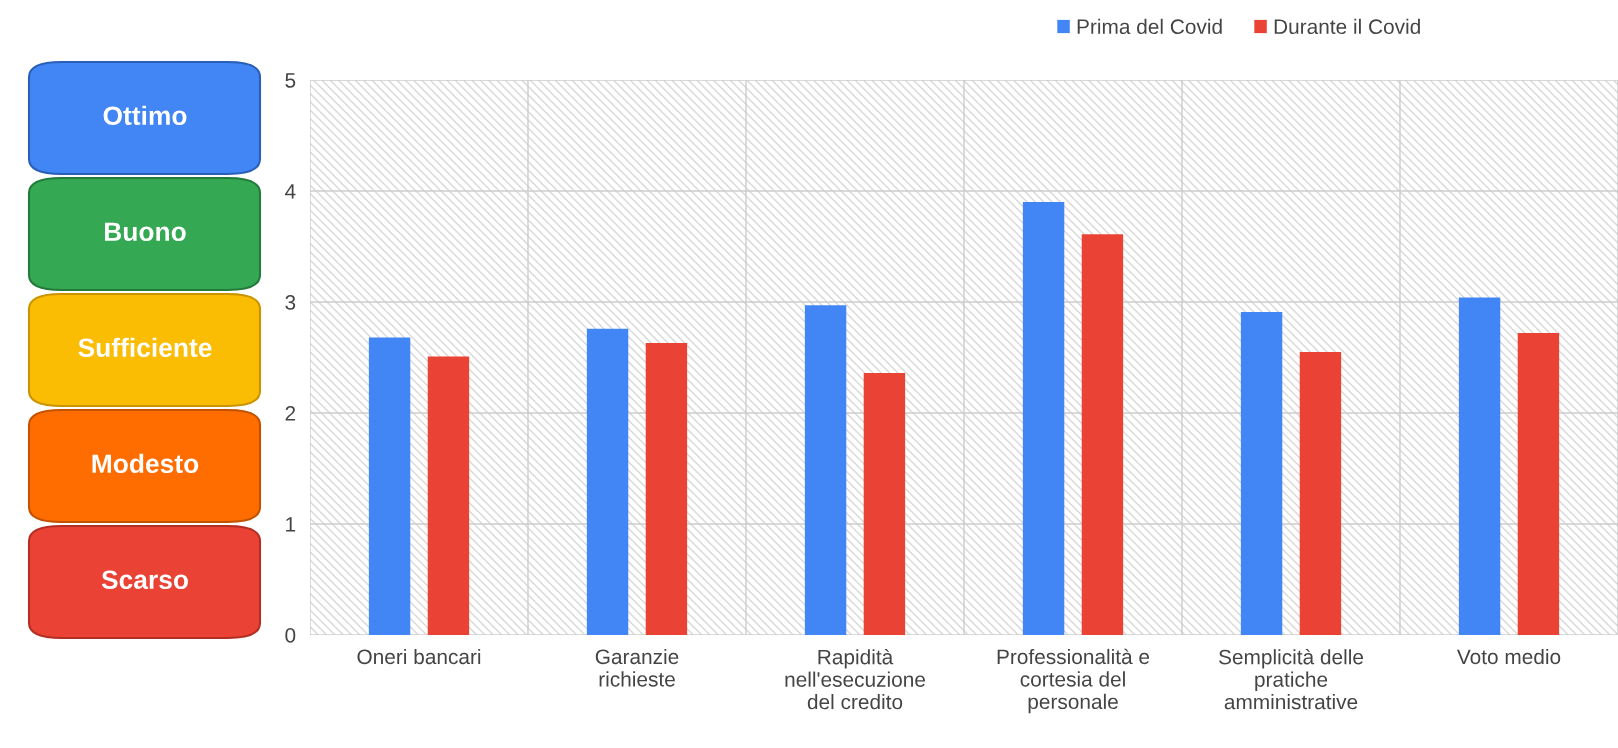 This screenshot has width=1618, height=748. Describe the element at coordinates (145, 232) in the screenshot. I see `text: Buono` at that location.